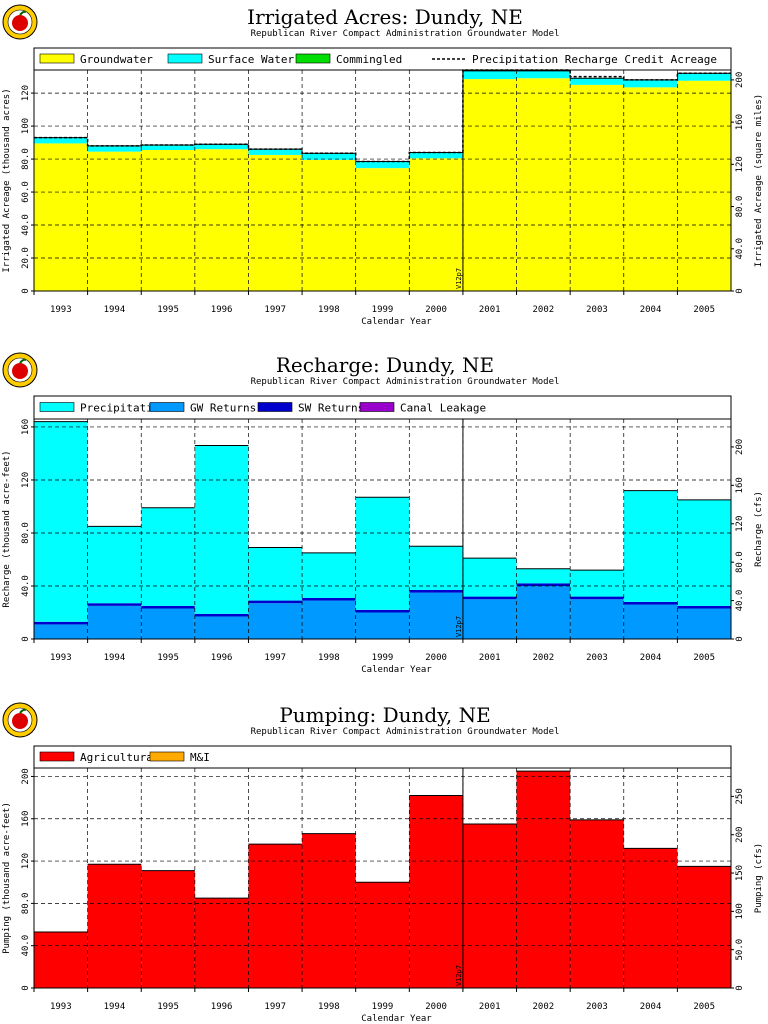  Describe the element at coordinates (7, 528) in the screenshot. I see `y-axis-label: Recharge (thousand acre-feet)` at that location.